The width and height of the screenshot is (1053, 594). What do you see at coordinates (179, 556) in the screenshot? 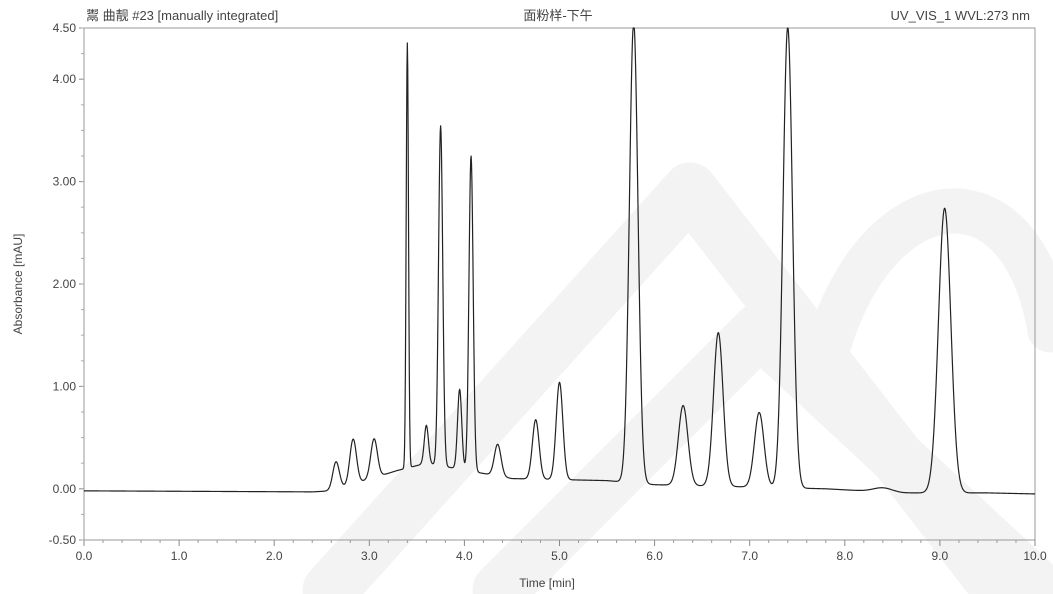
I see `x-tick-label: 1.0` at bounding box center [179, 556].